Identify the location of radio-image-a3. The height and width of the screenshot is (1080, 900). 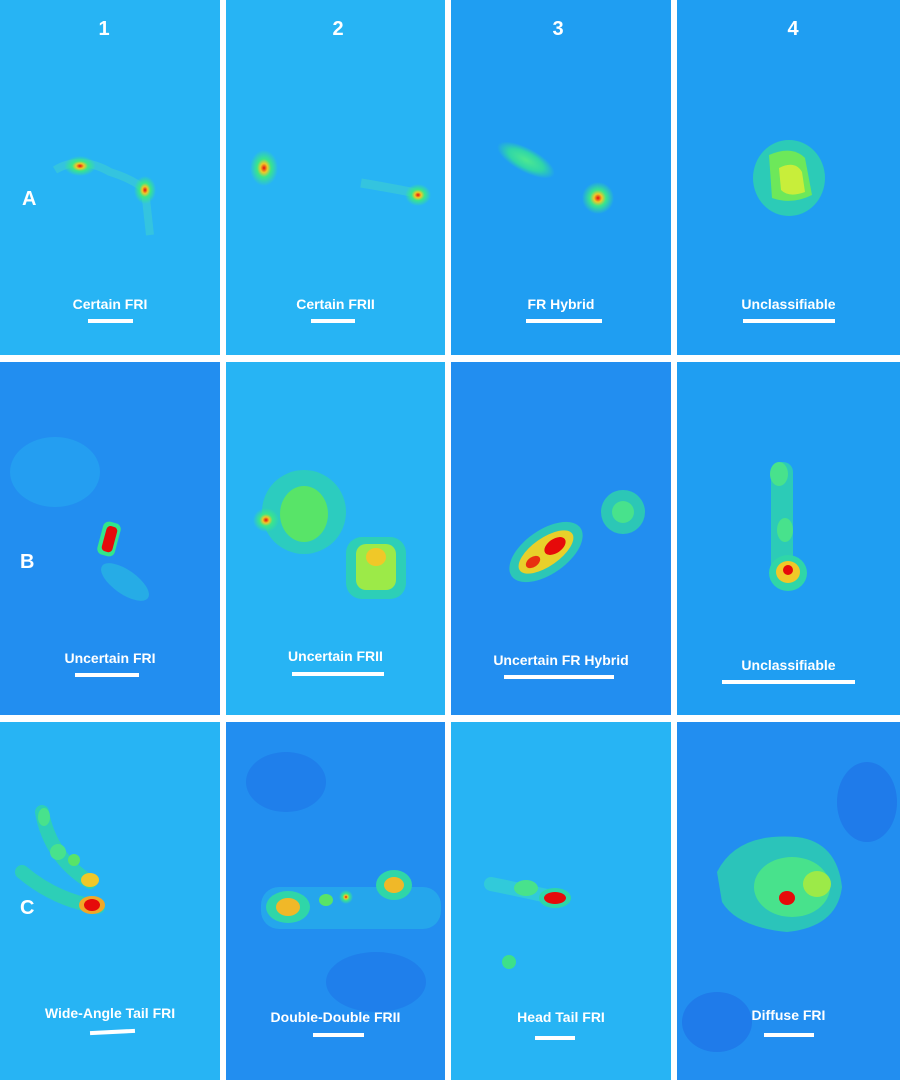
(561, 177).